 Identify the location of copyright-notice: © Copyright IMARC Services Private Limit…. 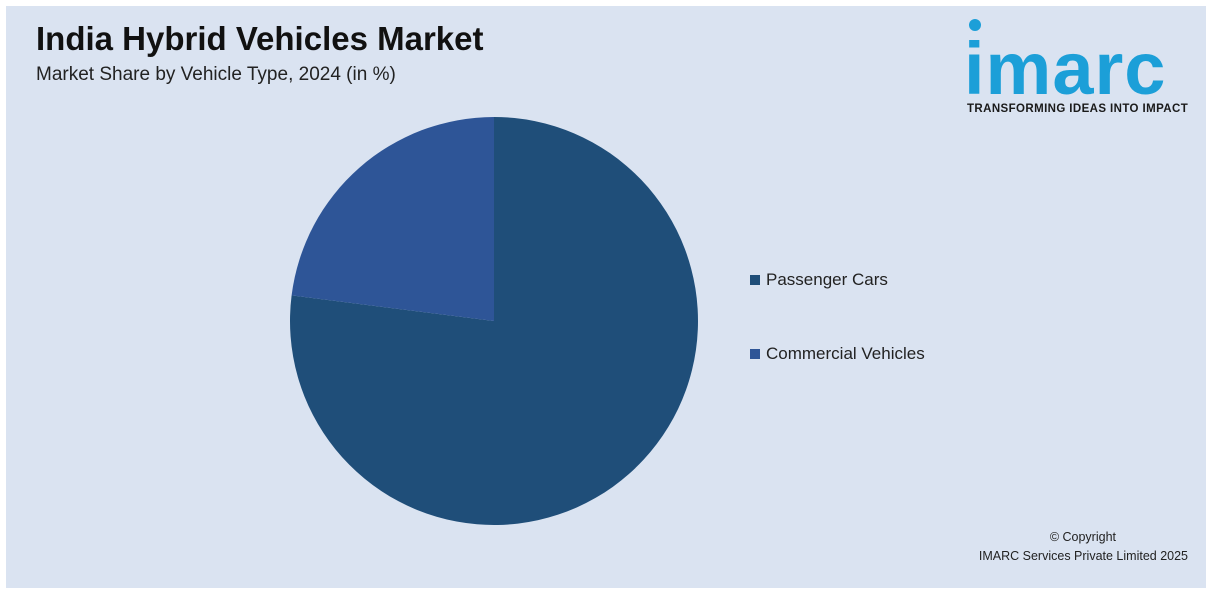
(1083, 547).